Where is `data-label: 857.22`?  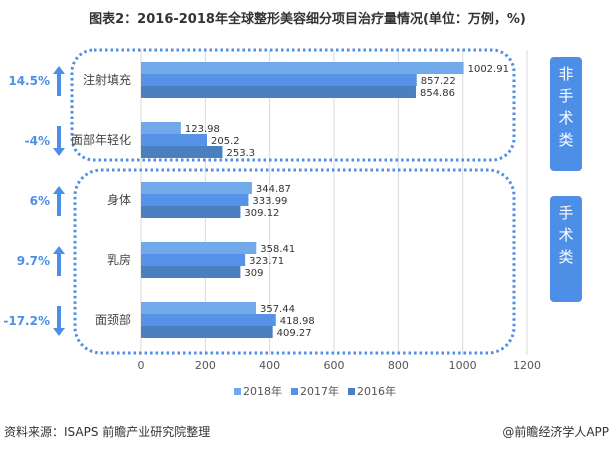 data-label: 857.22 is located at coordinates (438, 81).